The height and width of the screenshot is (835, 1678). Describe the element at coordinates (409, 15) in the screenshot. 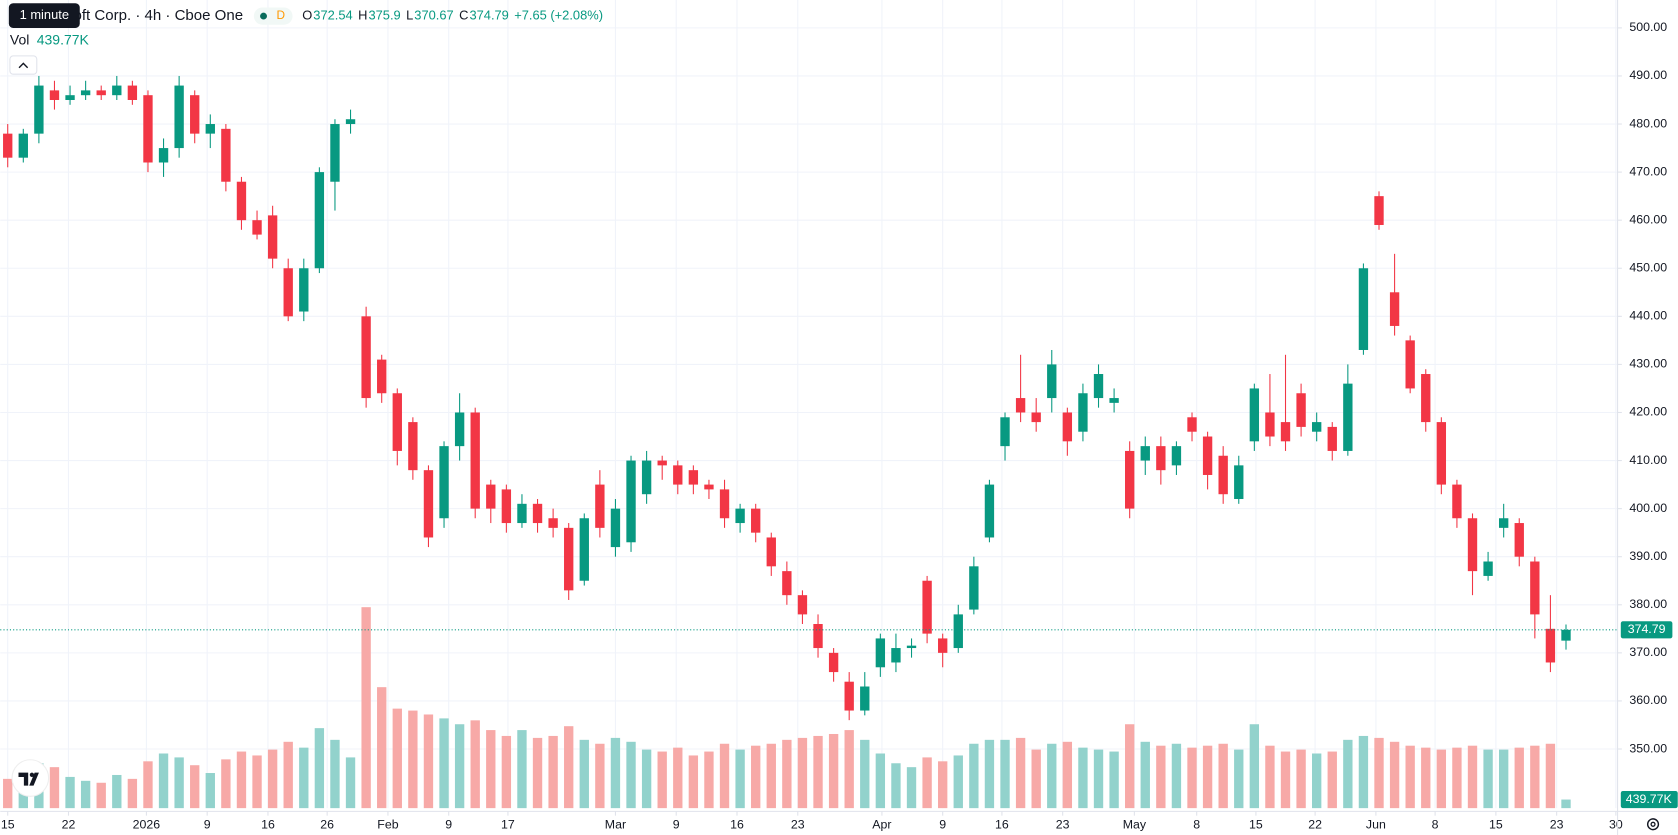

I see `ohlc-key: L` at that location.